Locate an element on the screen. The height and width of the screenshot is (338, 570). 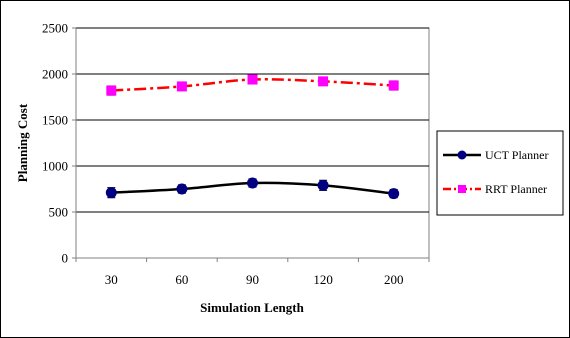
y-axis-title: Planning Cost is located at coordinates (22, 142).